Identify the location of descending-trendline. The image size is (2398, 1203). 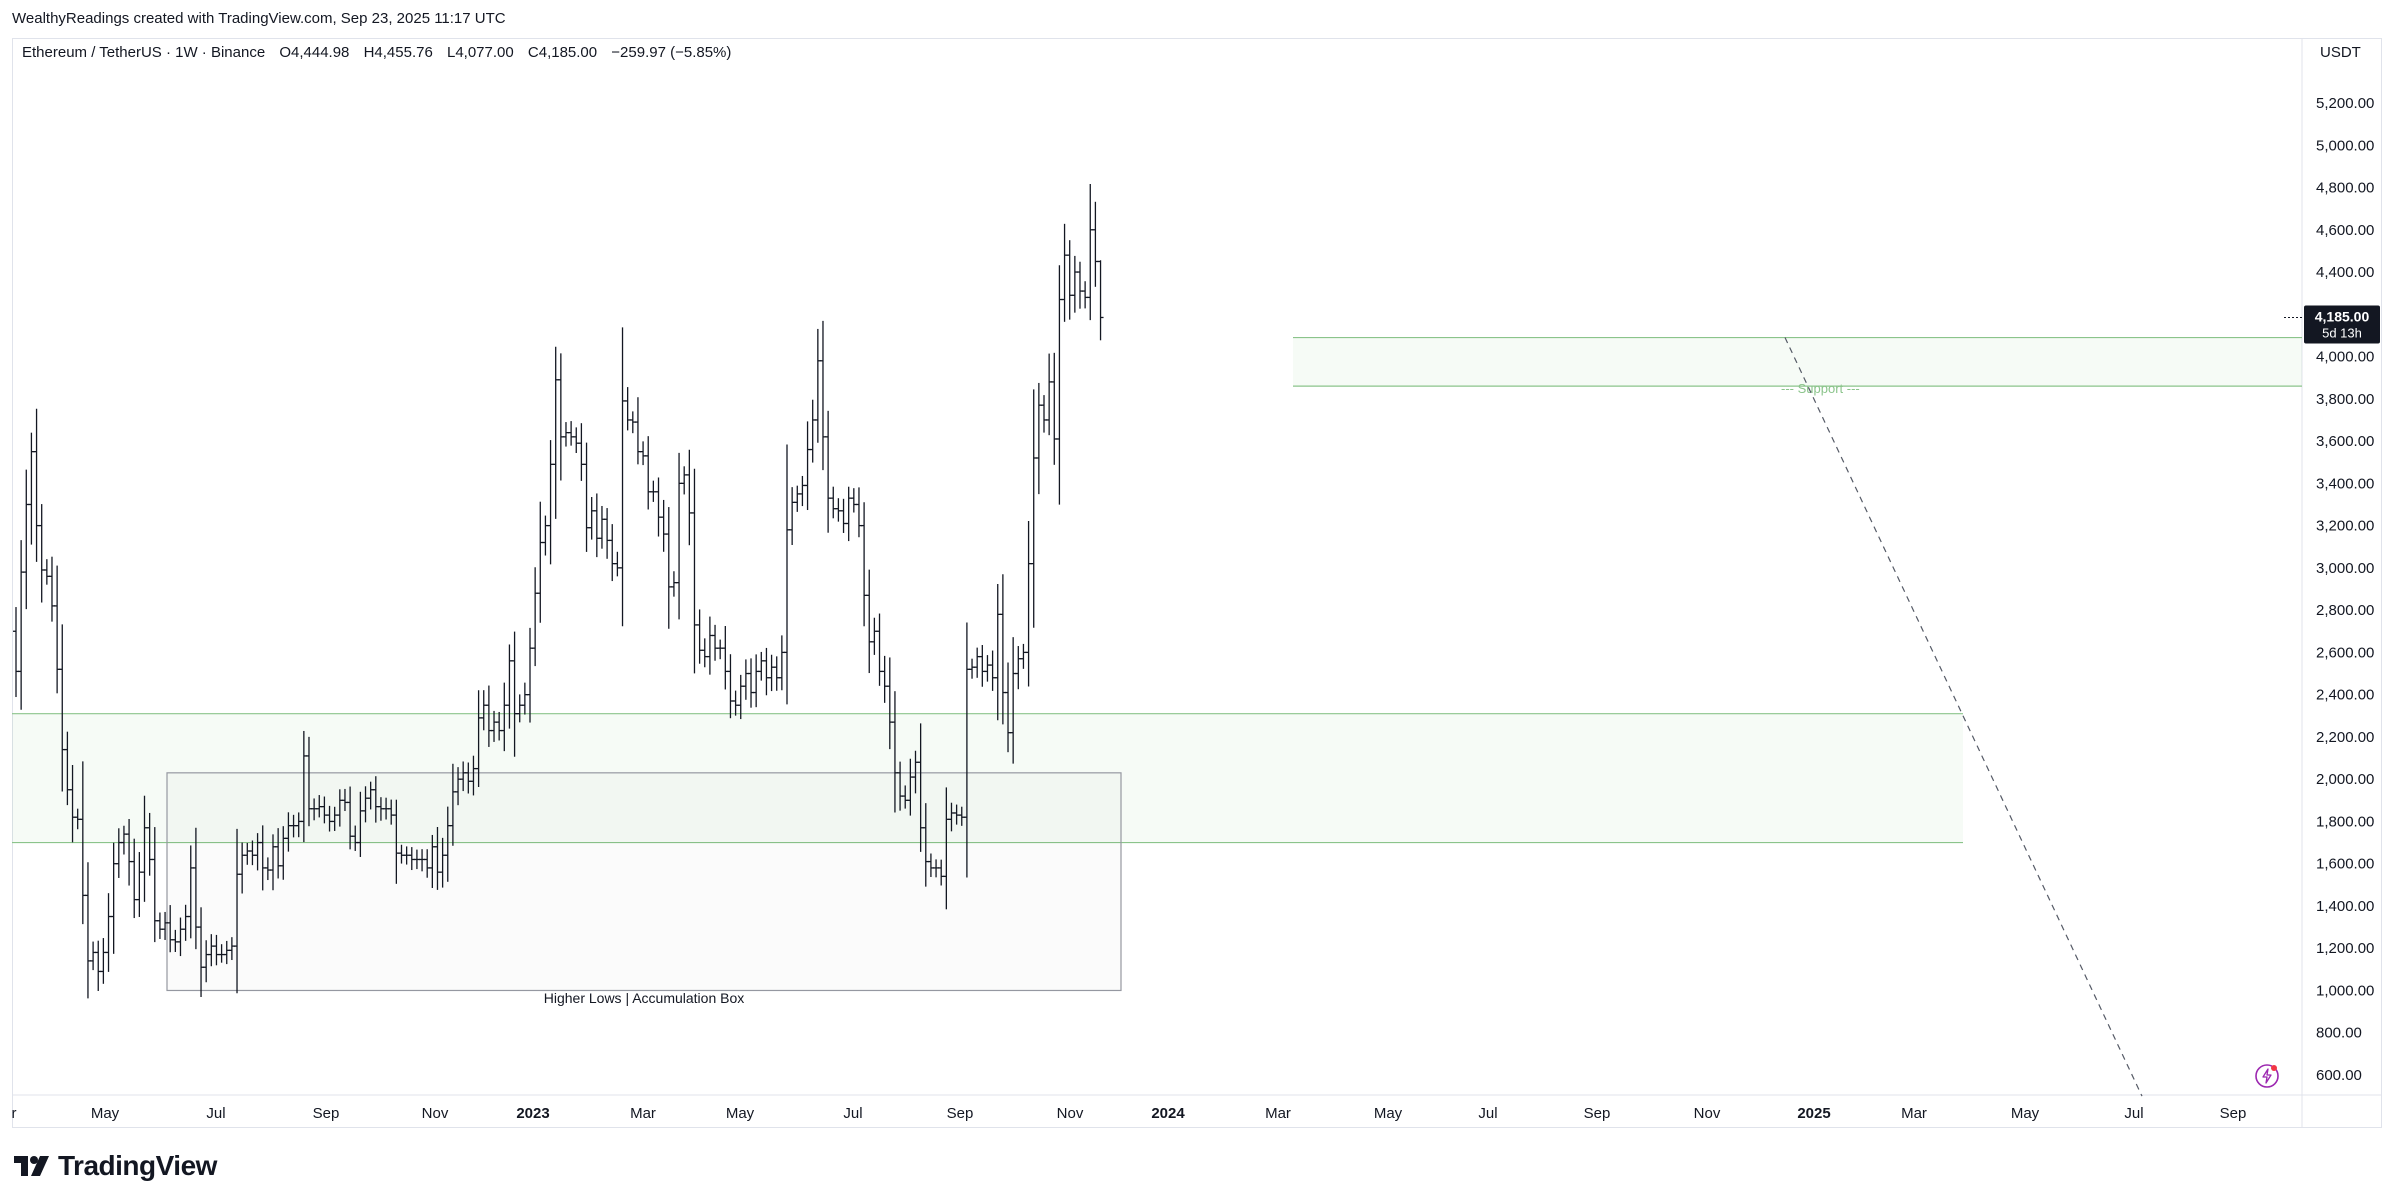
(1963, 717).